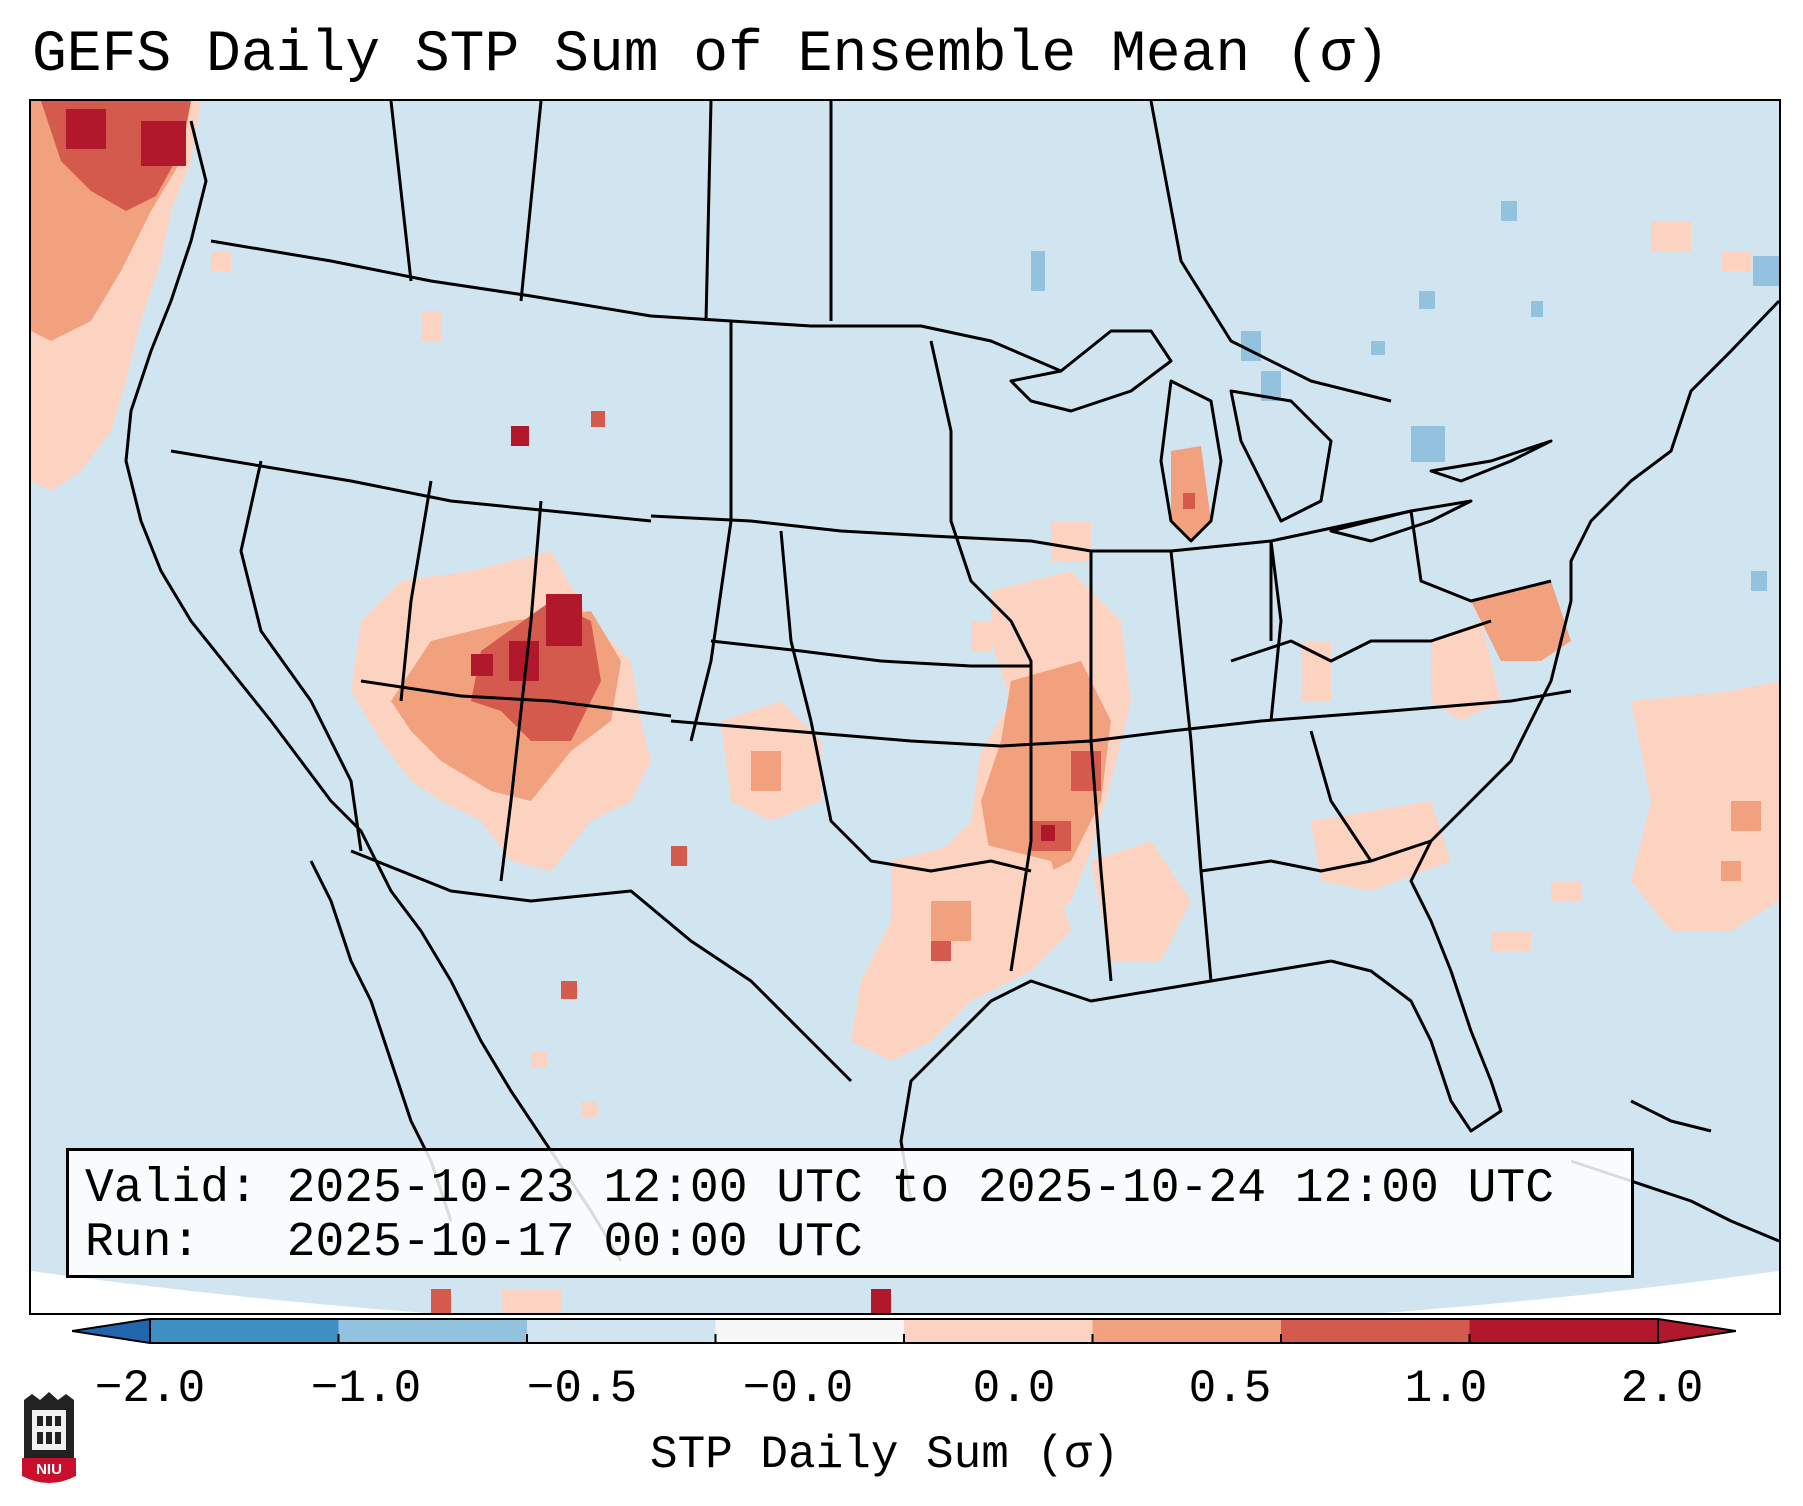 The width and height of the screenshot is (1803, 1506). What do you see at coordinates (798, 1389) in the screenshot?
I see `colorbar-tick-label: −0.0` at bounding box center [798, 1389].